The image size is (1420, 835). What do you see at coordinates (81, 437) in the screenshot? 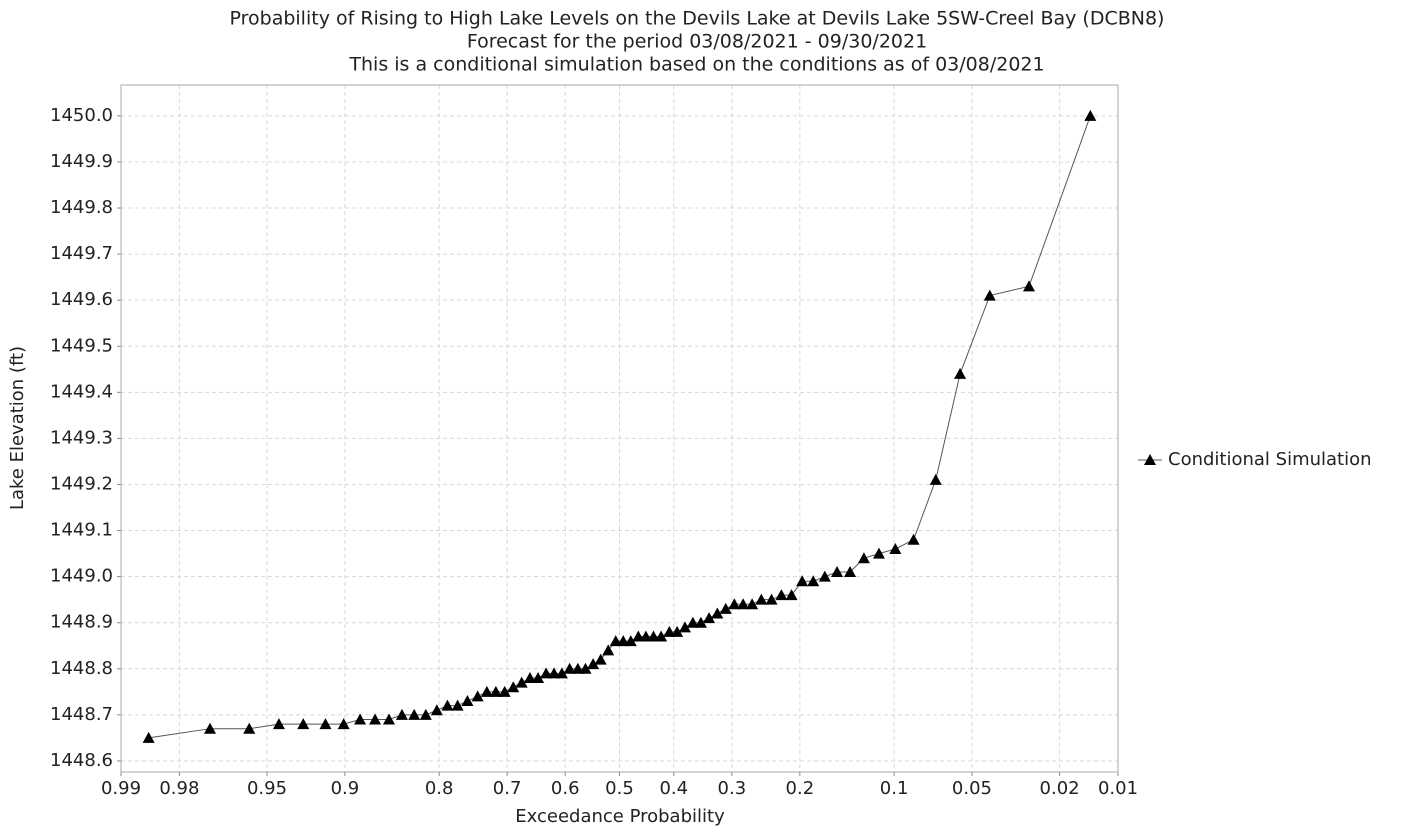
I see `y-tick-label: 1449.3` at bounding box center [81, 437].